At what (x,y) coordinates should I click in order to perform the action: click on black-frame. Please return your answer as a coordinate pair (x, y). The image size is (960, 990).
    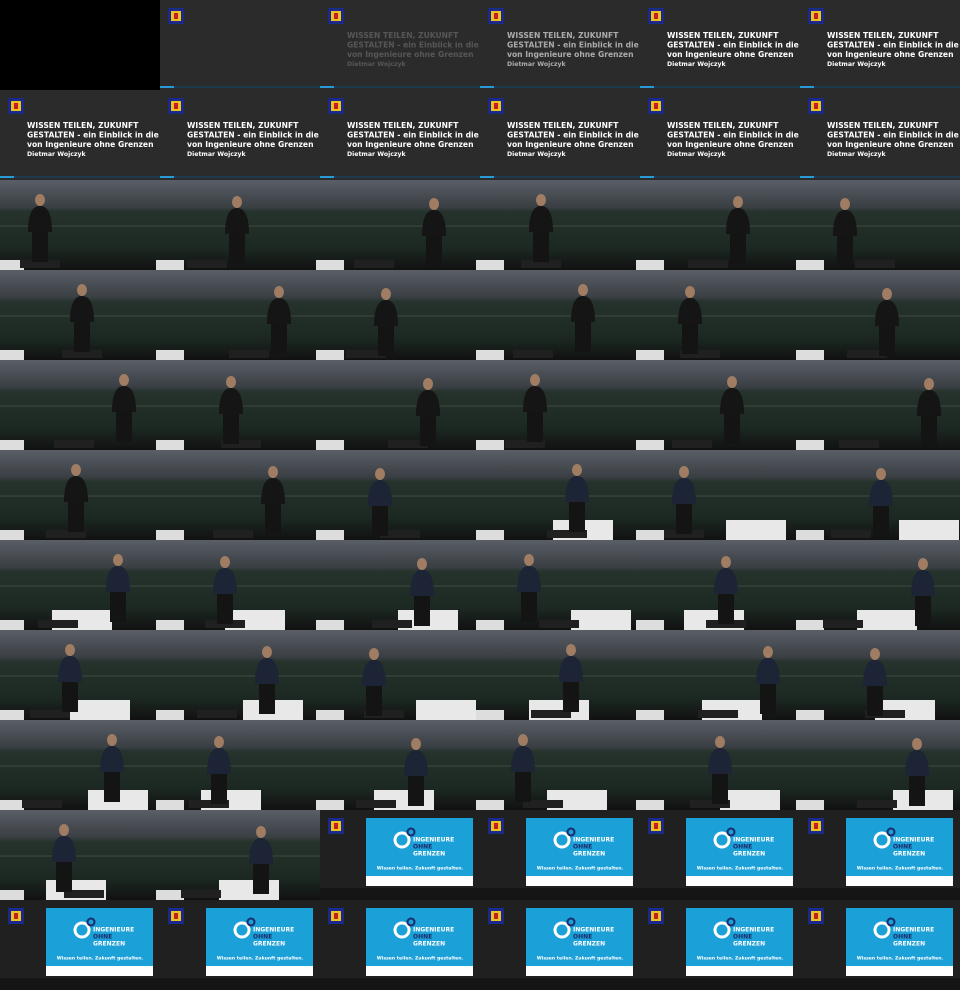
    Looking at the image, I should click on (80, 45).